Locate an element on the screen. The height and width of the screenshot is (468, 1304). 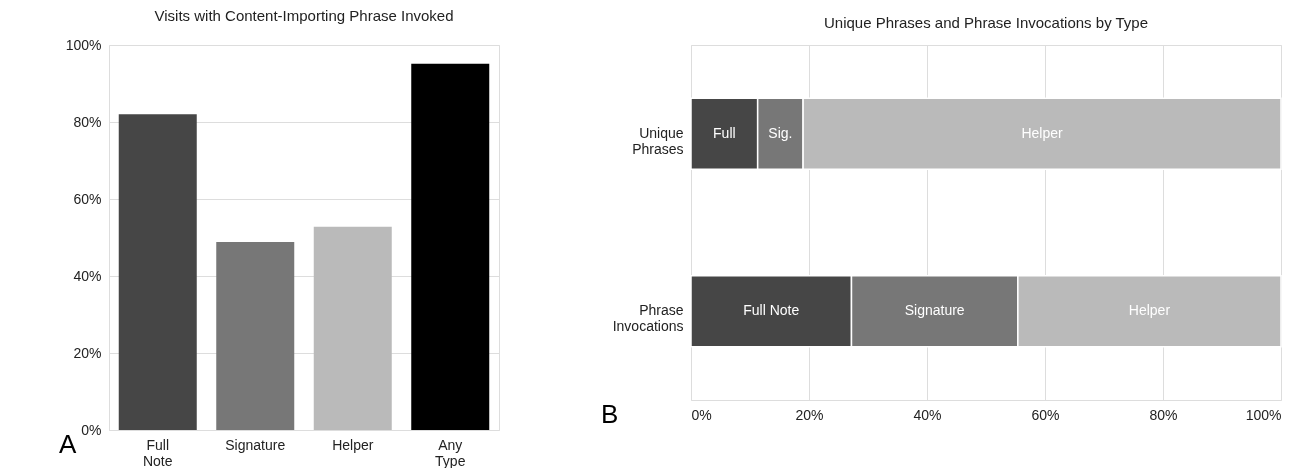
x-tick-label: 0% is located at coordinates (701, 414).